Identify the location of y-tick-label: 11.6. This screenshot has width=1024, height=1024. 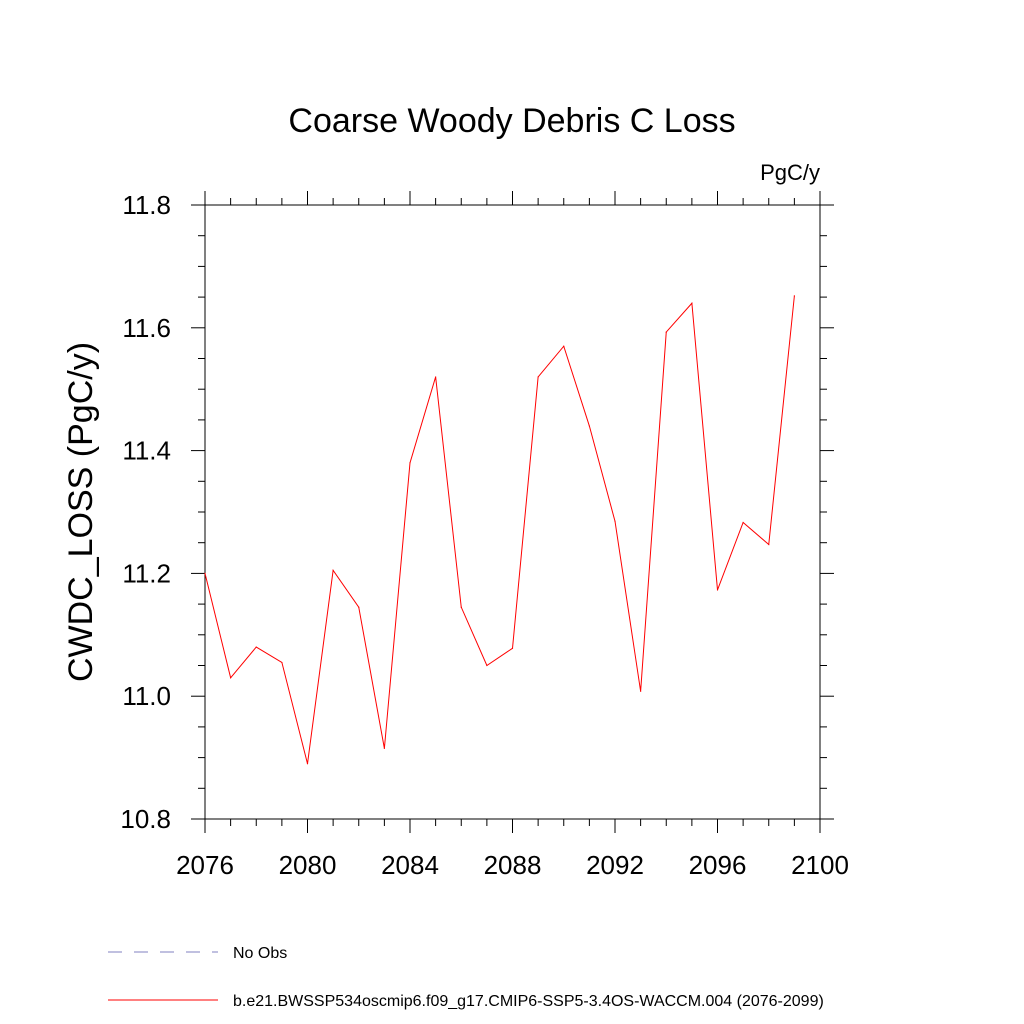
(146, 328).